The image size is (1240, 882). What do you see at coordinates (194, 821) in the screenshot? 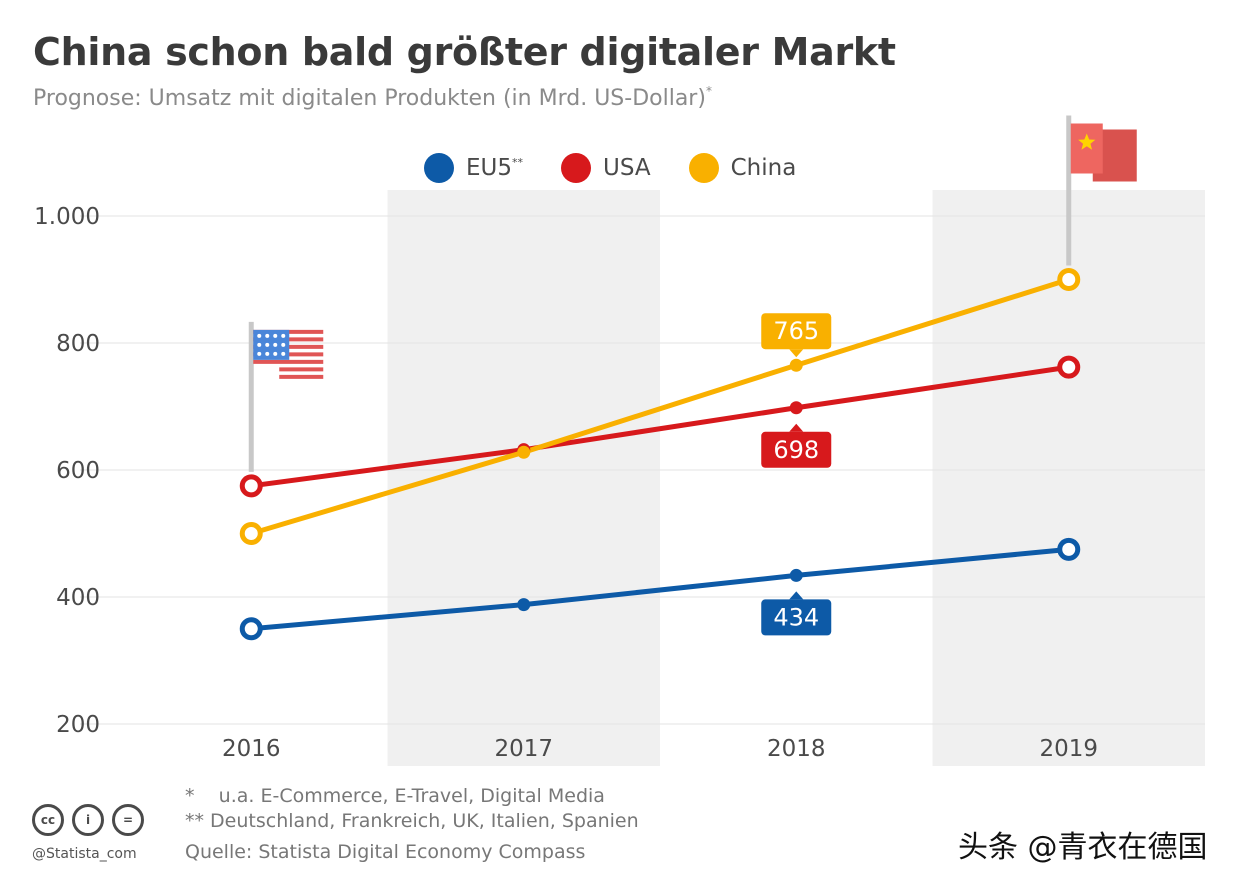
I see `footnote-2-mark: **` at bounding box center [194, 821].